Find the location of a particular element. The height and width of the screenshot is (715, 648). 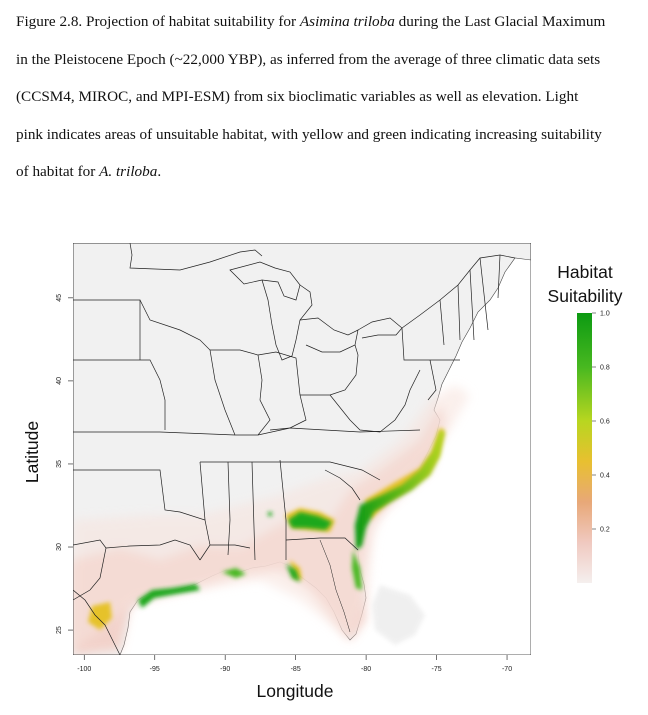

legend-colorbar is located at coordinates (584, 448).